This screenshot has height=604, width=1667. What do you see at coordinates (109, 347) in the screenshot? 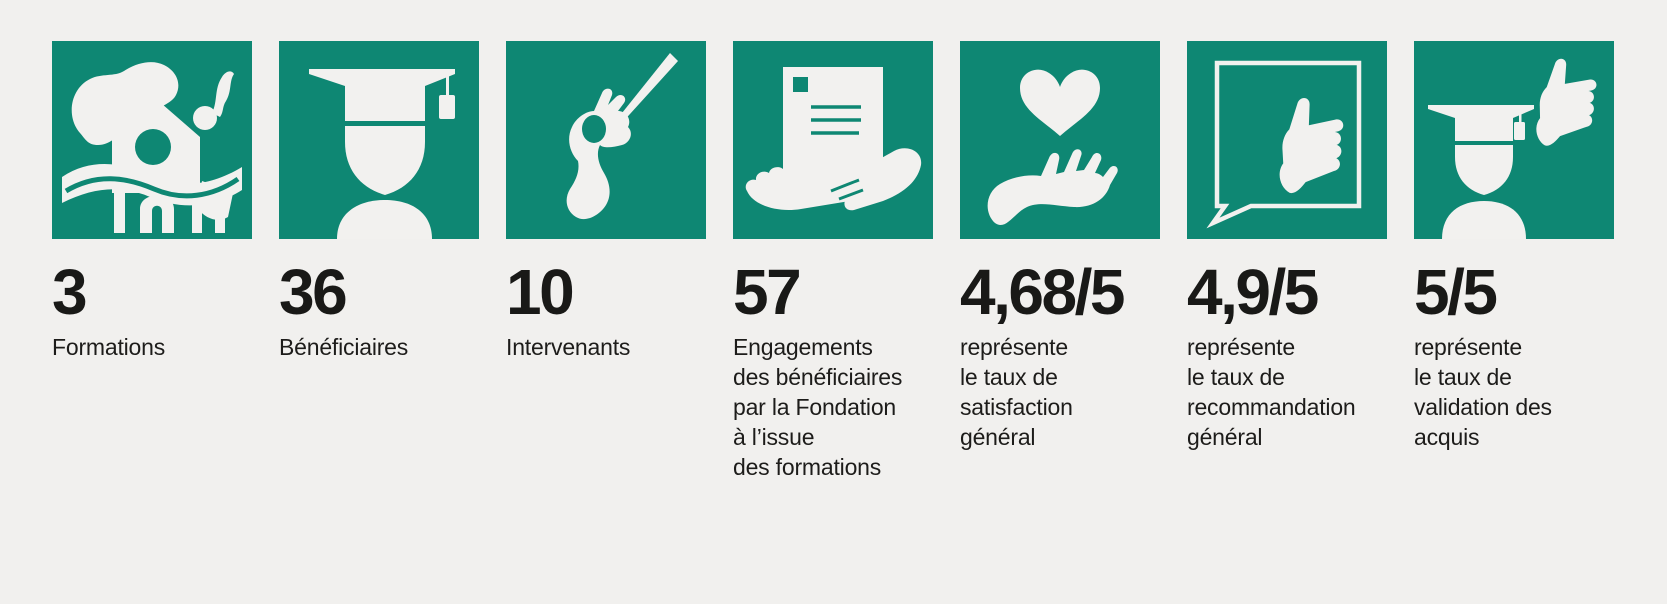
I see `stat-label: Formations` at bounding box center [109, 347].